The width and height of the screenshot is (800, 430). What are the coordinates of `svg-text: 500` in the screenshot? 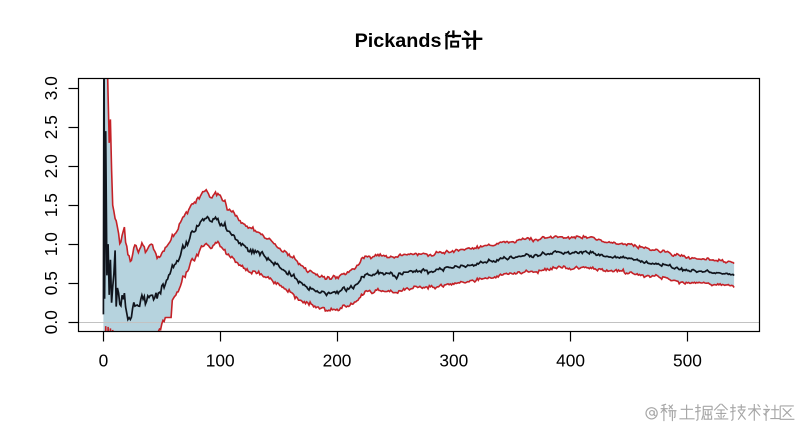 It's located at (687, 360).